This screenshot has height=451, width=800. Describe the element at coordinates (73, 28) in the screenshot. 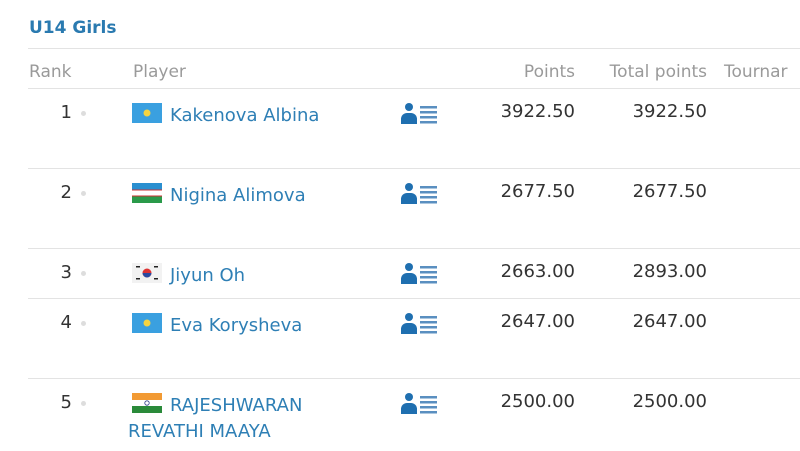

I see `section-title: U14 Girls` at that location.